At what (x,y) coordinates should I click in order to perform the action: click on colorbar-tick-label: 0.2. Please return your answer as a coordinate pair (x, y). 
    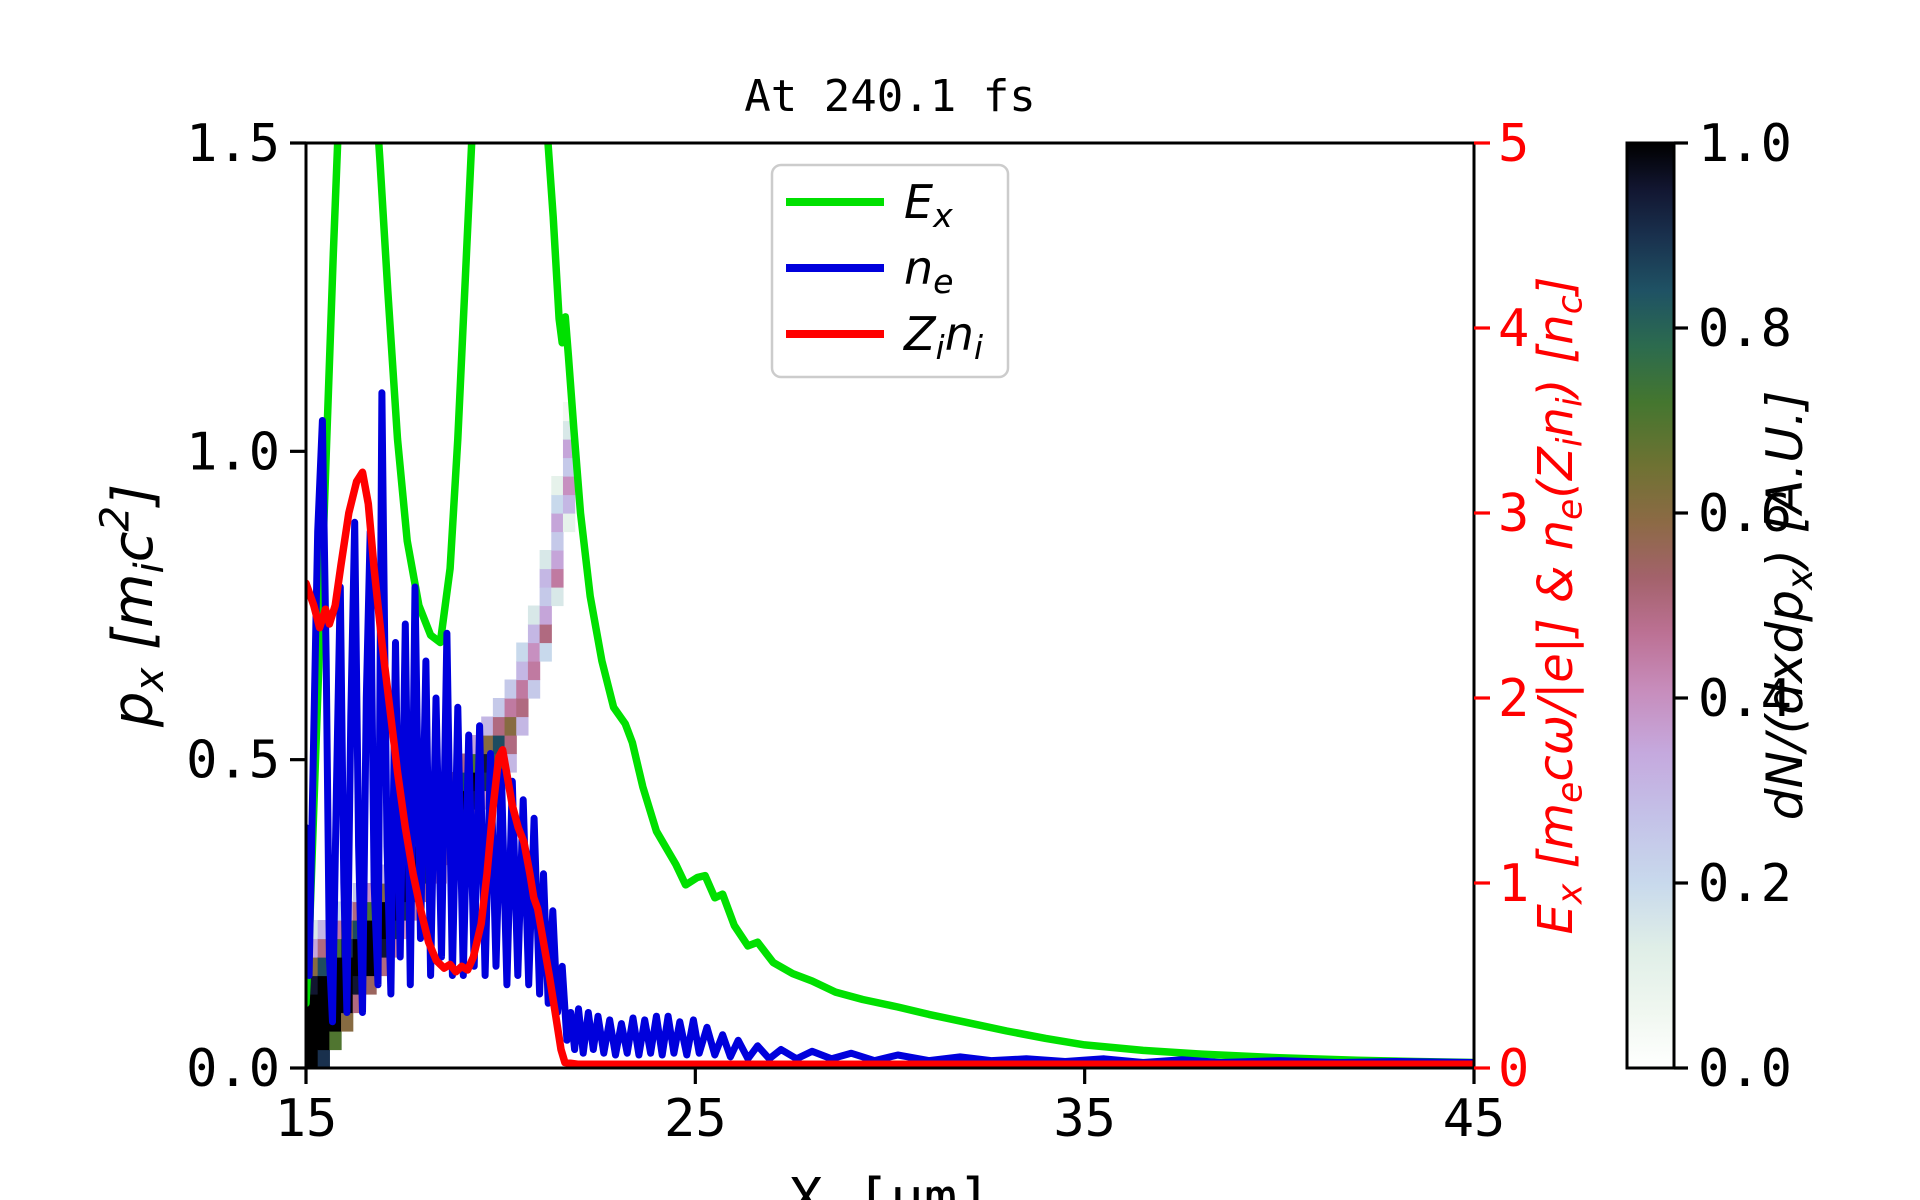
    Looking at the image, I should click on (1745, 884).